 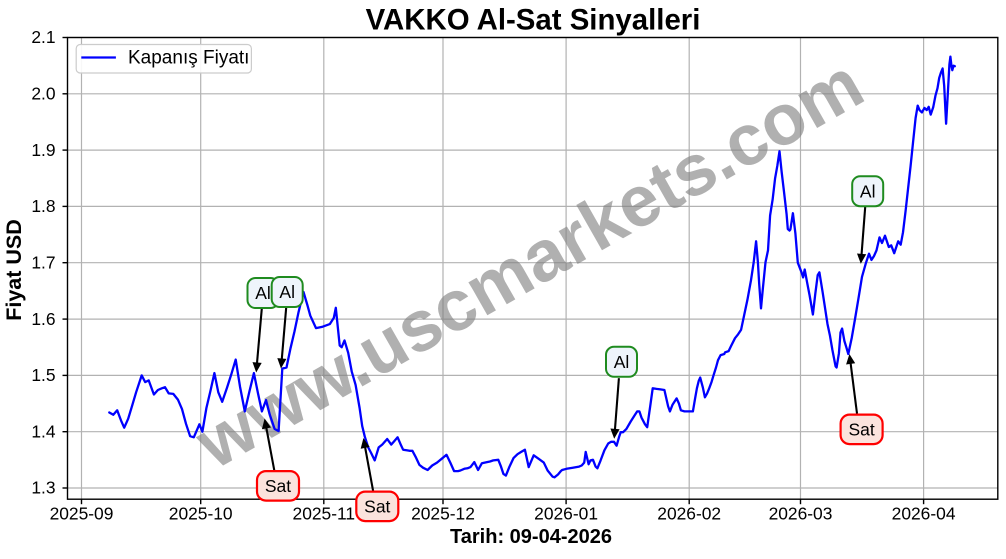 What do you see at coordinates (689, 514) in the screenshot?
I see `svg-text: 2026-02` at bounding box center [689, 514].